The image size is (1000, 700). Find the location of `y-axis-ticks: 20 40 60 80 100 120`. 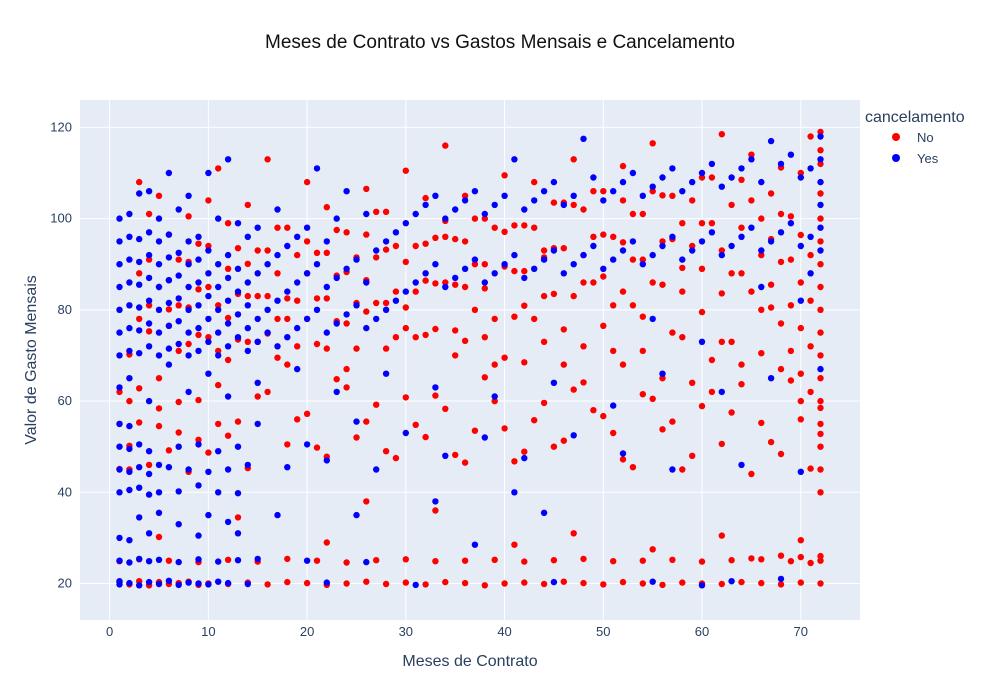

y-axis-ticks: 20 40 60 80 100 120 is located at coordinates (61, 354).